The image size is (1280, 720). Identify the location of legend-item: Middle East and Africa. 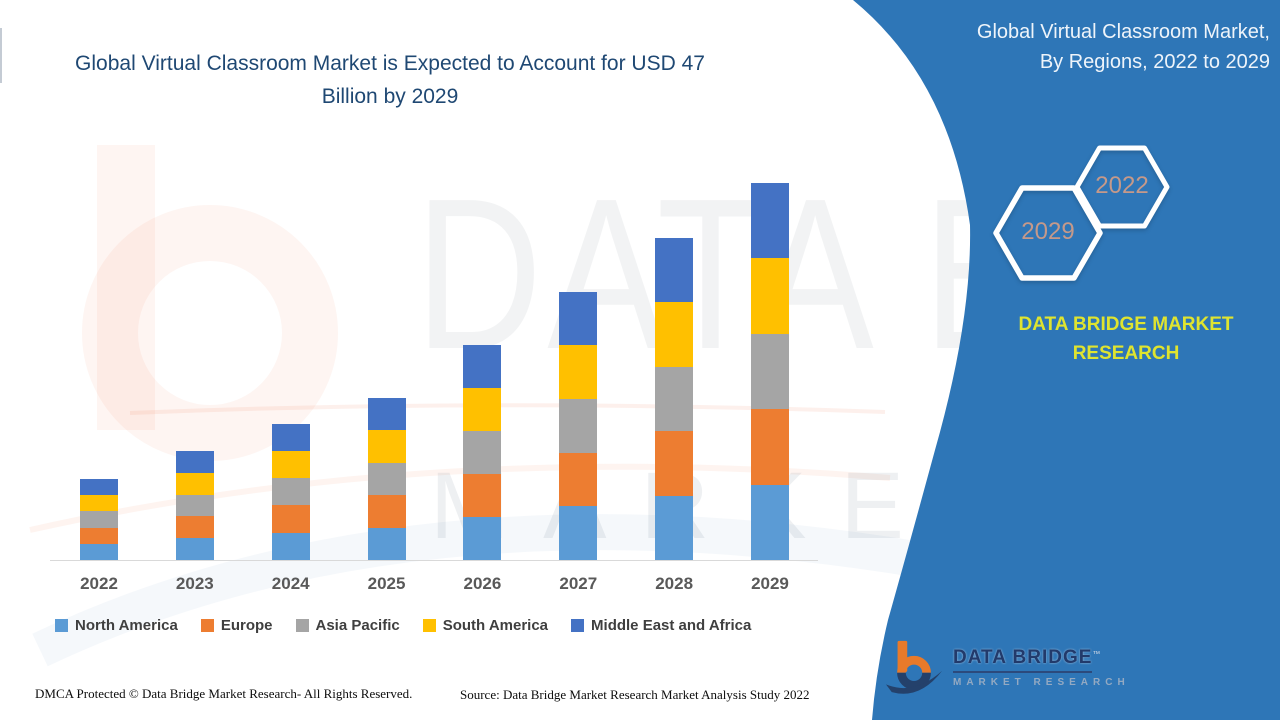
(661, 625).